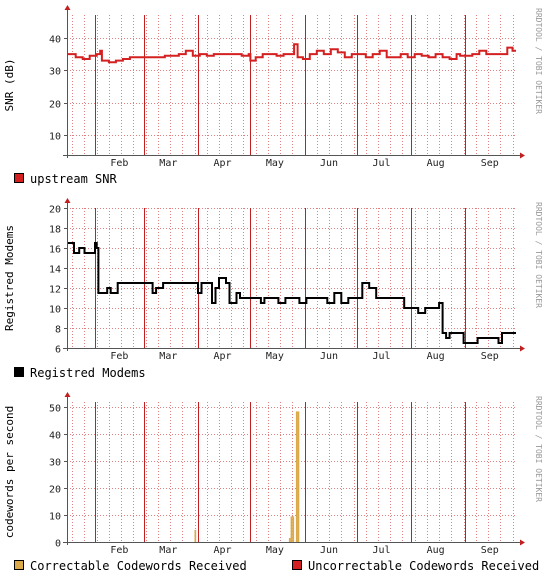 The height and width of the screenshot is (582, 547). I want to click on legend-label: Correctable Codewords Received, so click(138, 566).